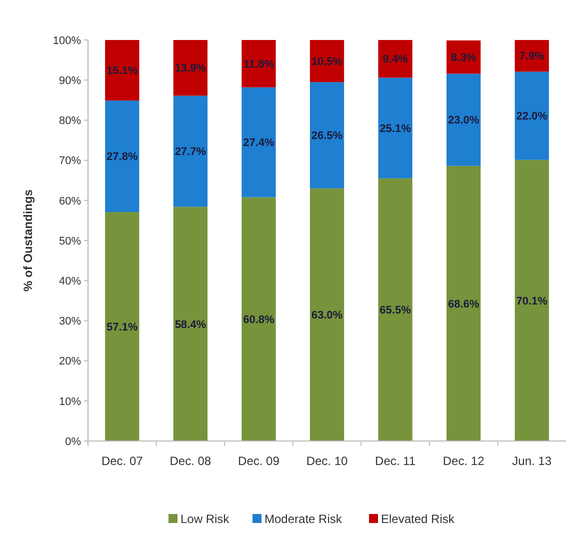  I want to click on data-label: 8.3%, so click(463, 58).